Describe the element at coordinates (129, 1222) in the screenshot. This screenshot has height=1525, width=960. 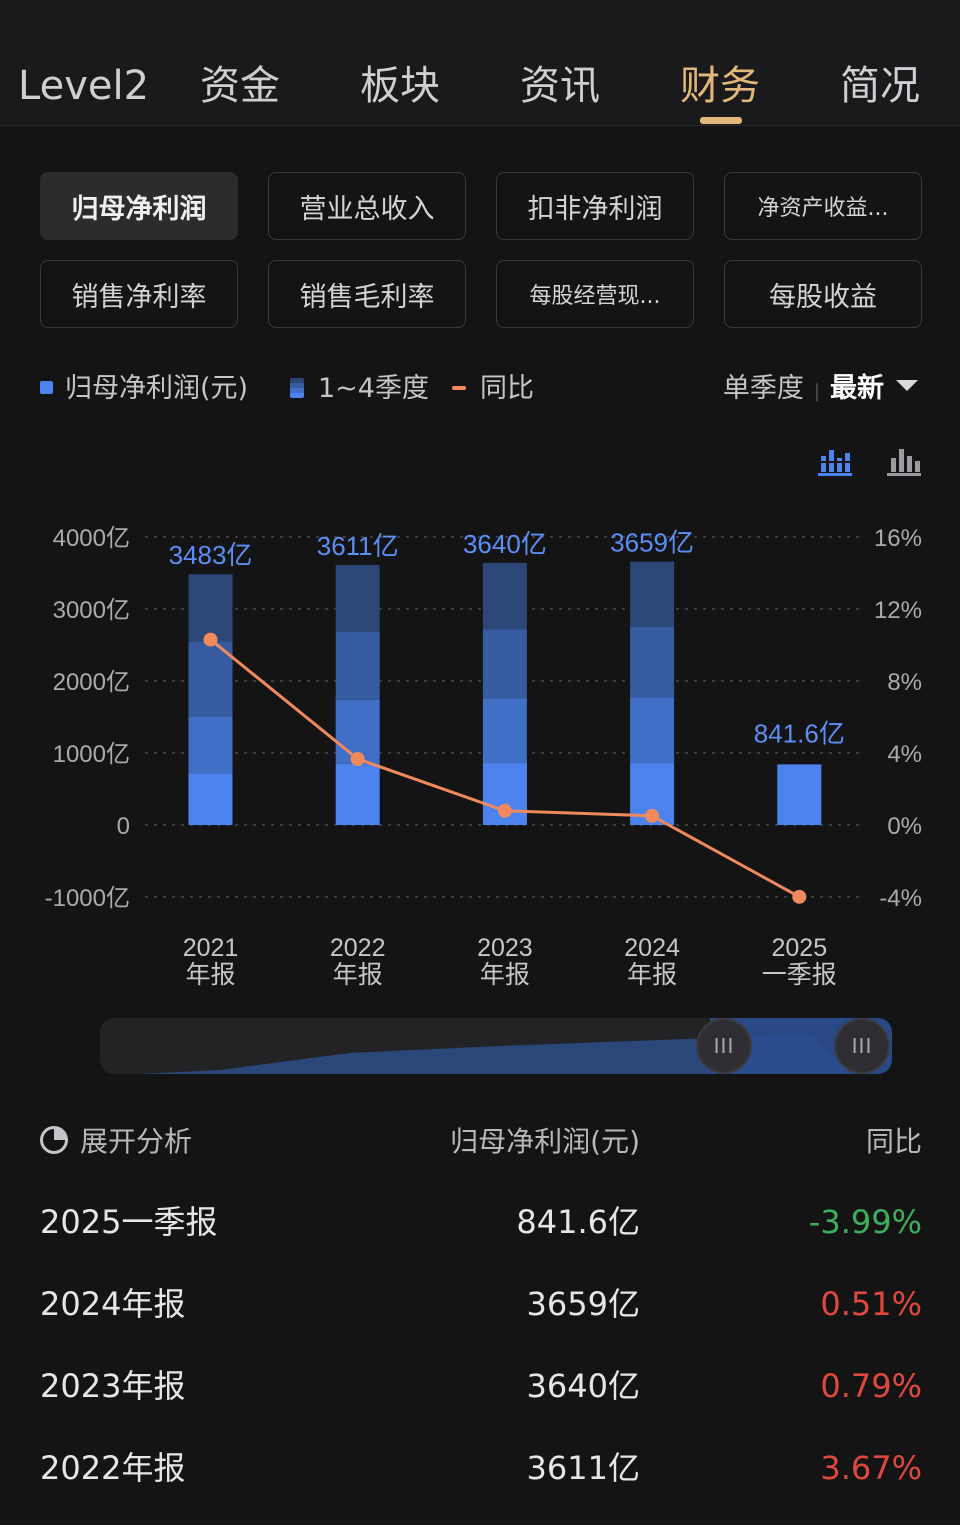
I see `row-period: 2025一季报` at that location.